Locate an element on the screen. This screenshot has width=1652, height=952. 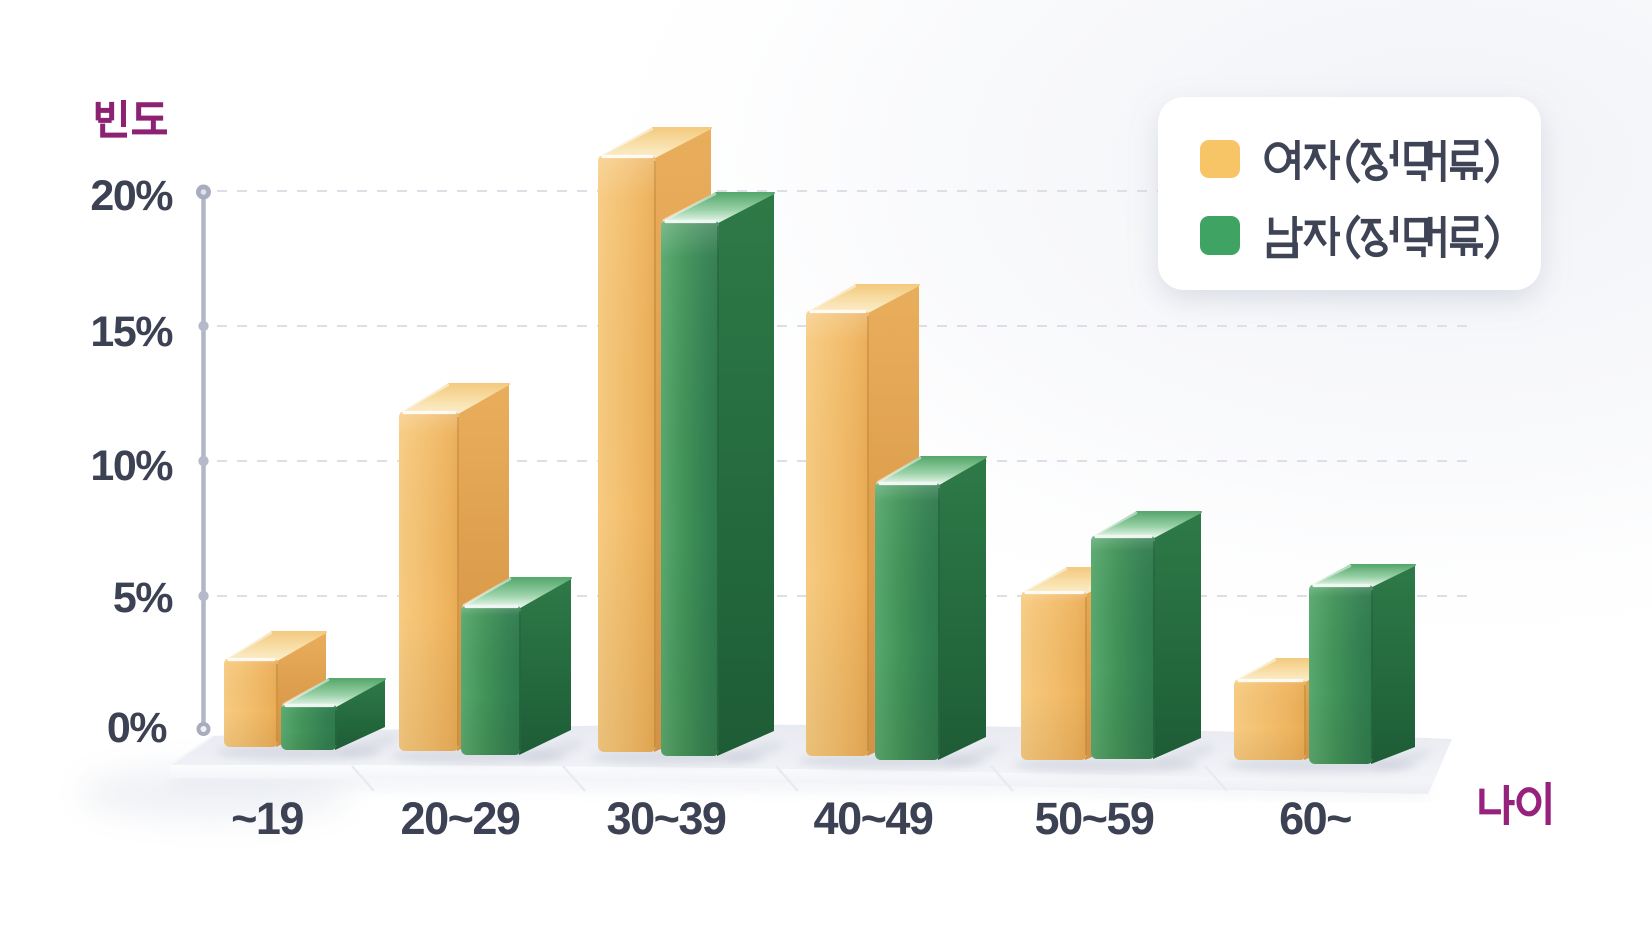
svg-text: 40~49 is located at coordinates (873, 818).